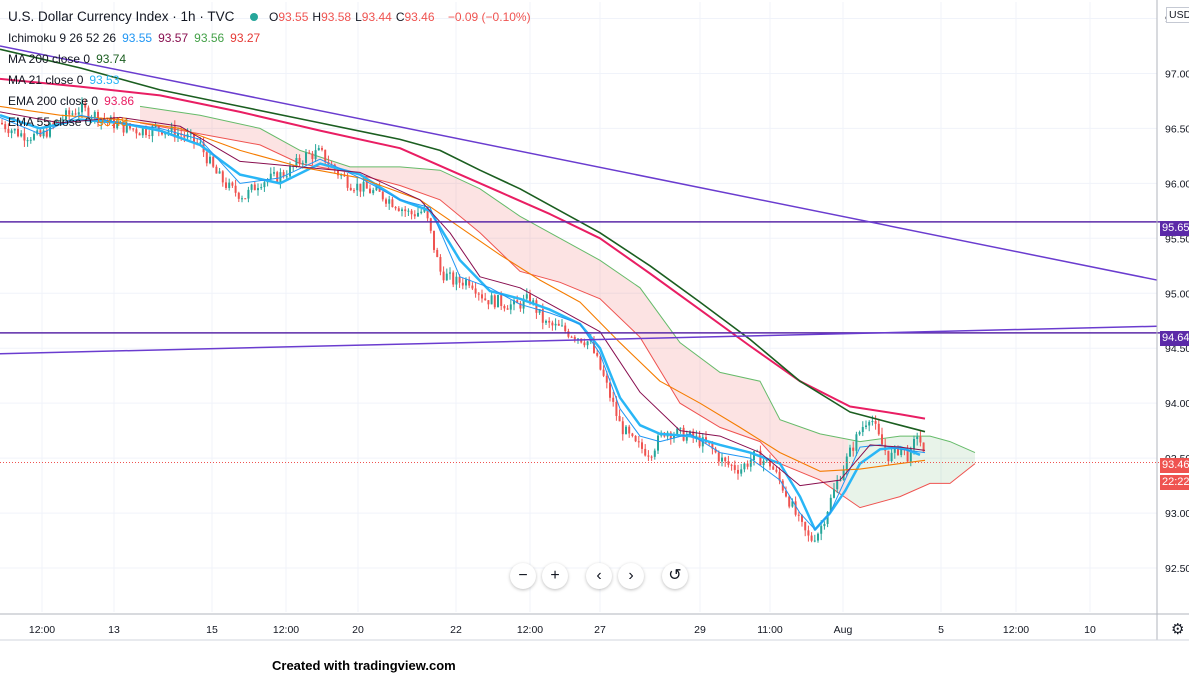  I want to click on reset-chart-button: ↺, so click(675, 576).